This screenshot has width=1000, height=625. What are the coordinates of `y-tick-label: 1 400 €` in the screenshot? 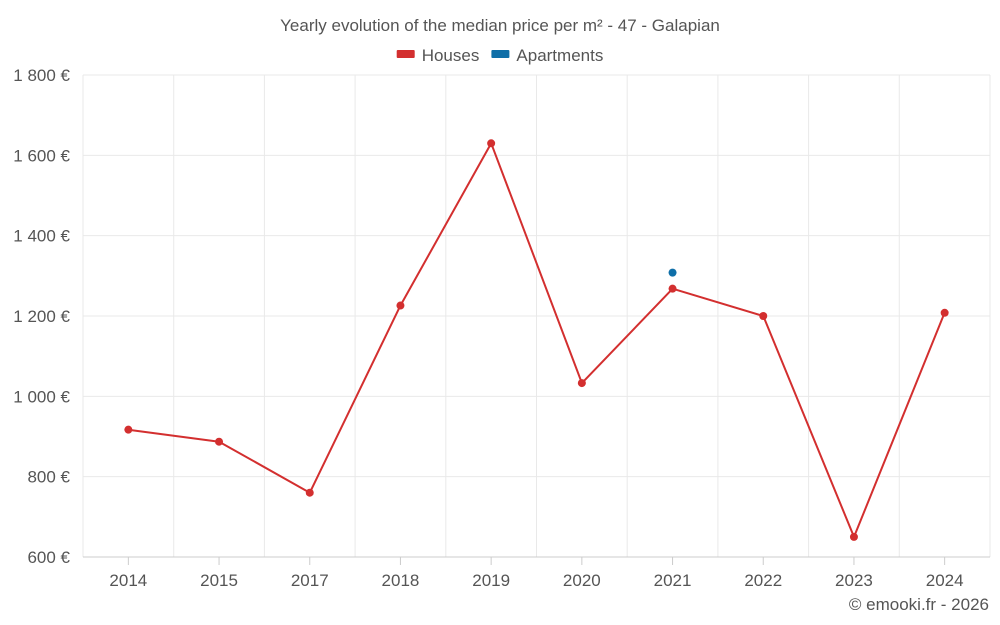 It's located at (41, 236).